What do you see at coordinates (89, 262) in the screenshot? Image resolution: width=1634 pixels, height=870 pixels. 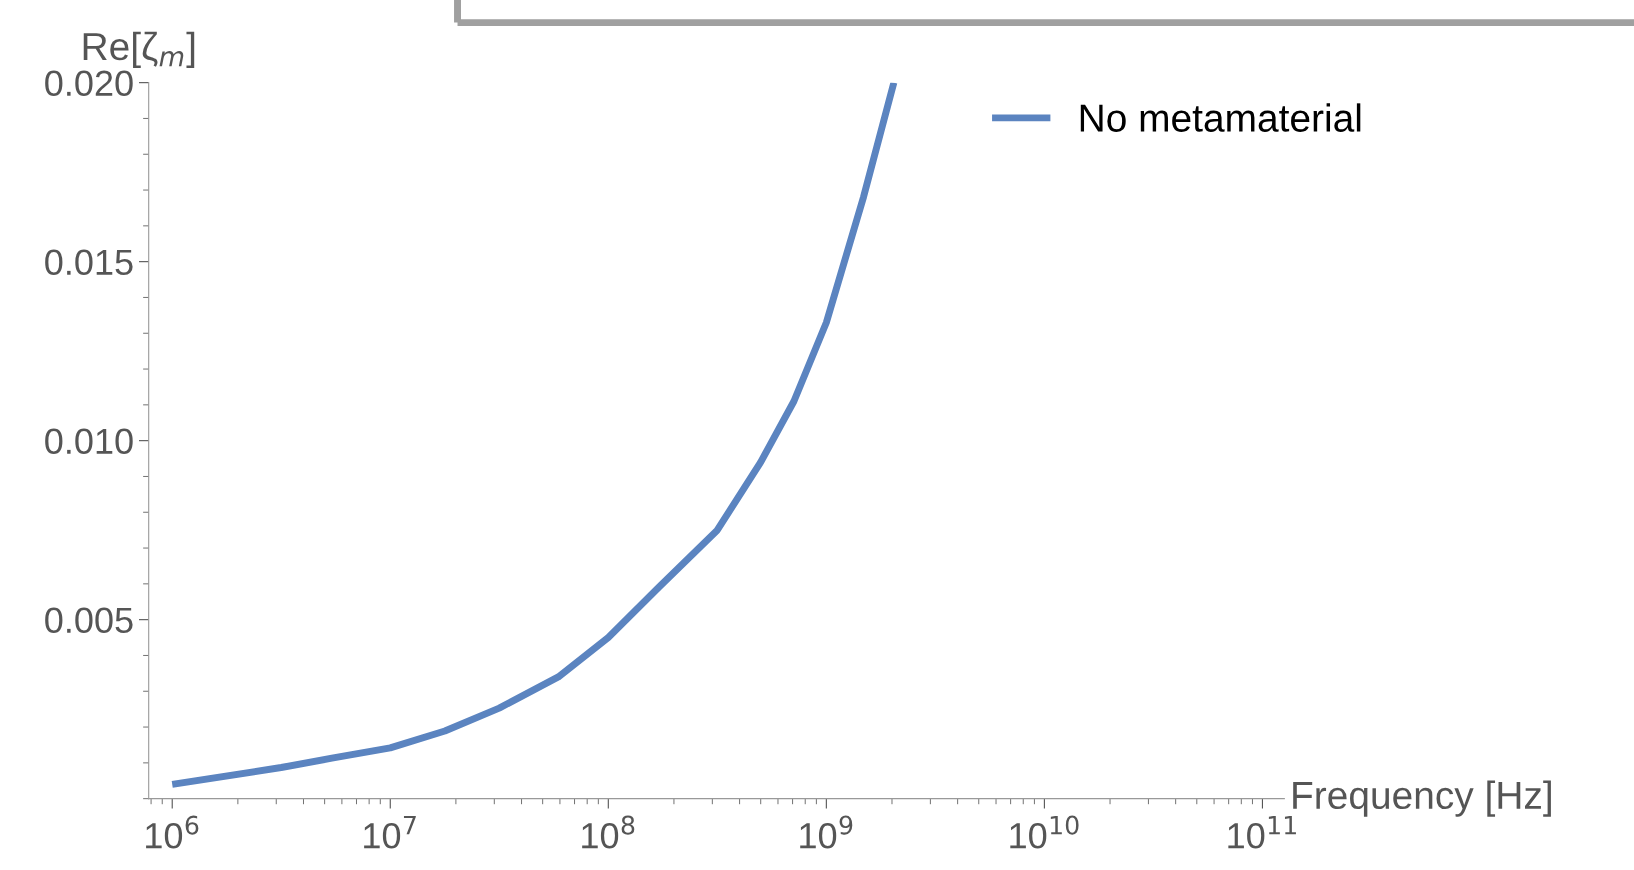 I see `y-tick-label: 0.015` at bounding box center [89, 262].